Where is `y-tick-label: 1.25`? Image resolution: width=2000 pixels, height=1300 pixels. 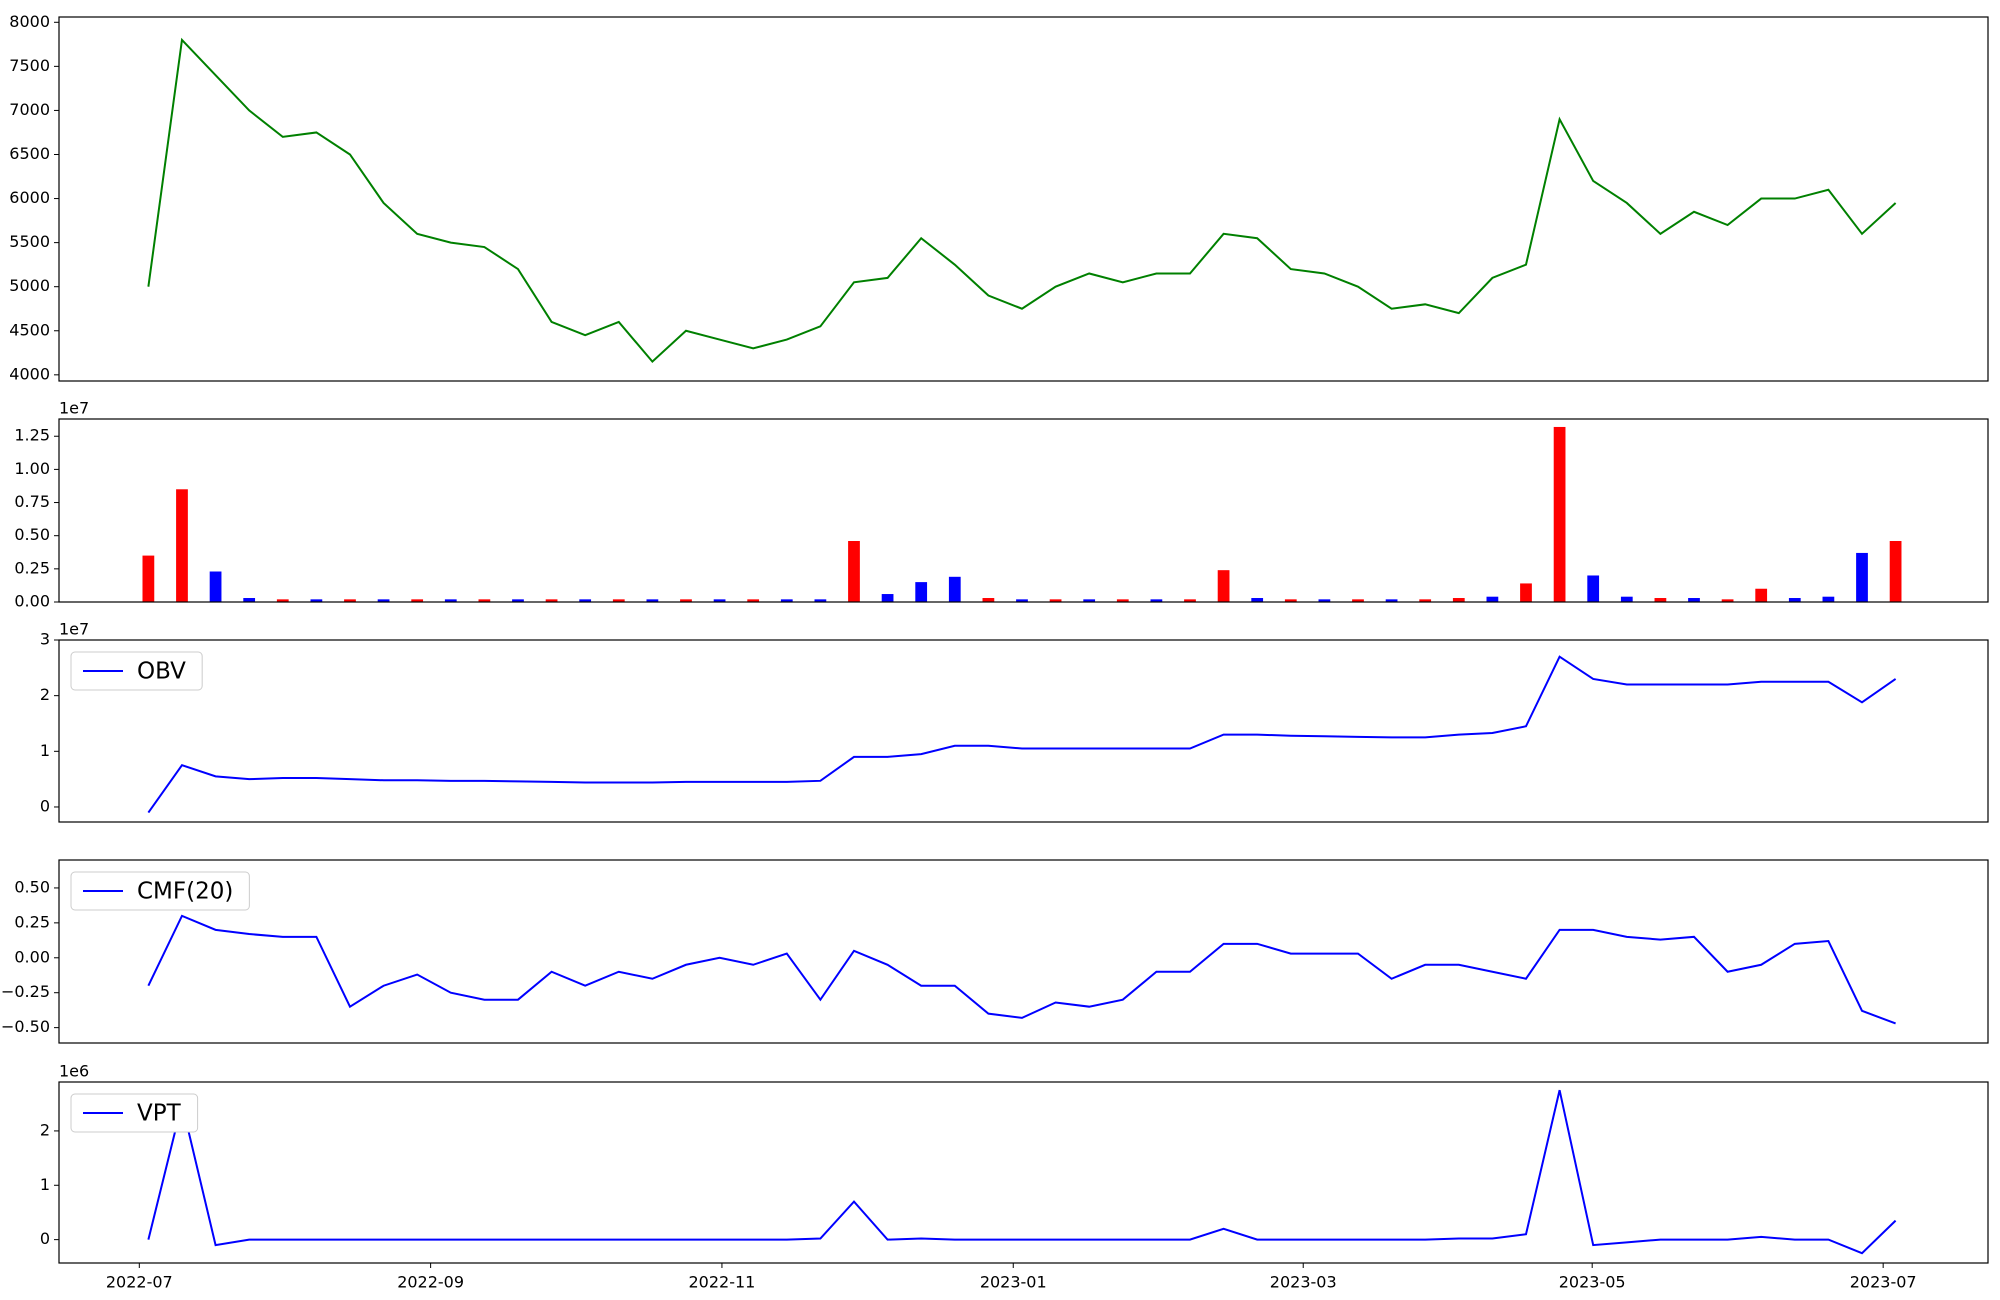
y-tick-label: 1.25 is located at coordinates (32, 435).